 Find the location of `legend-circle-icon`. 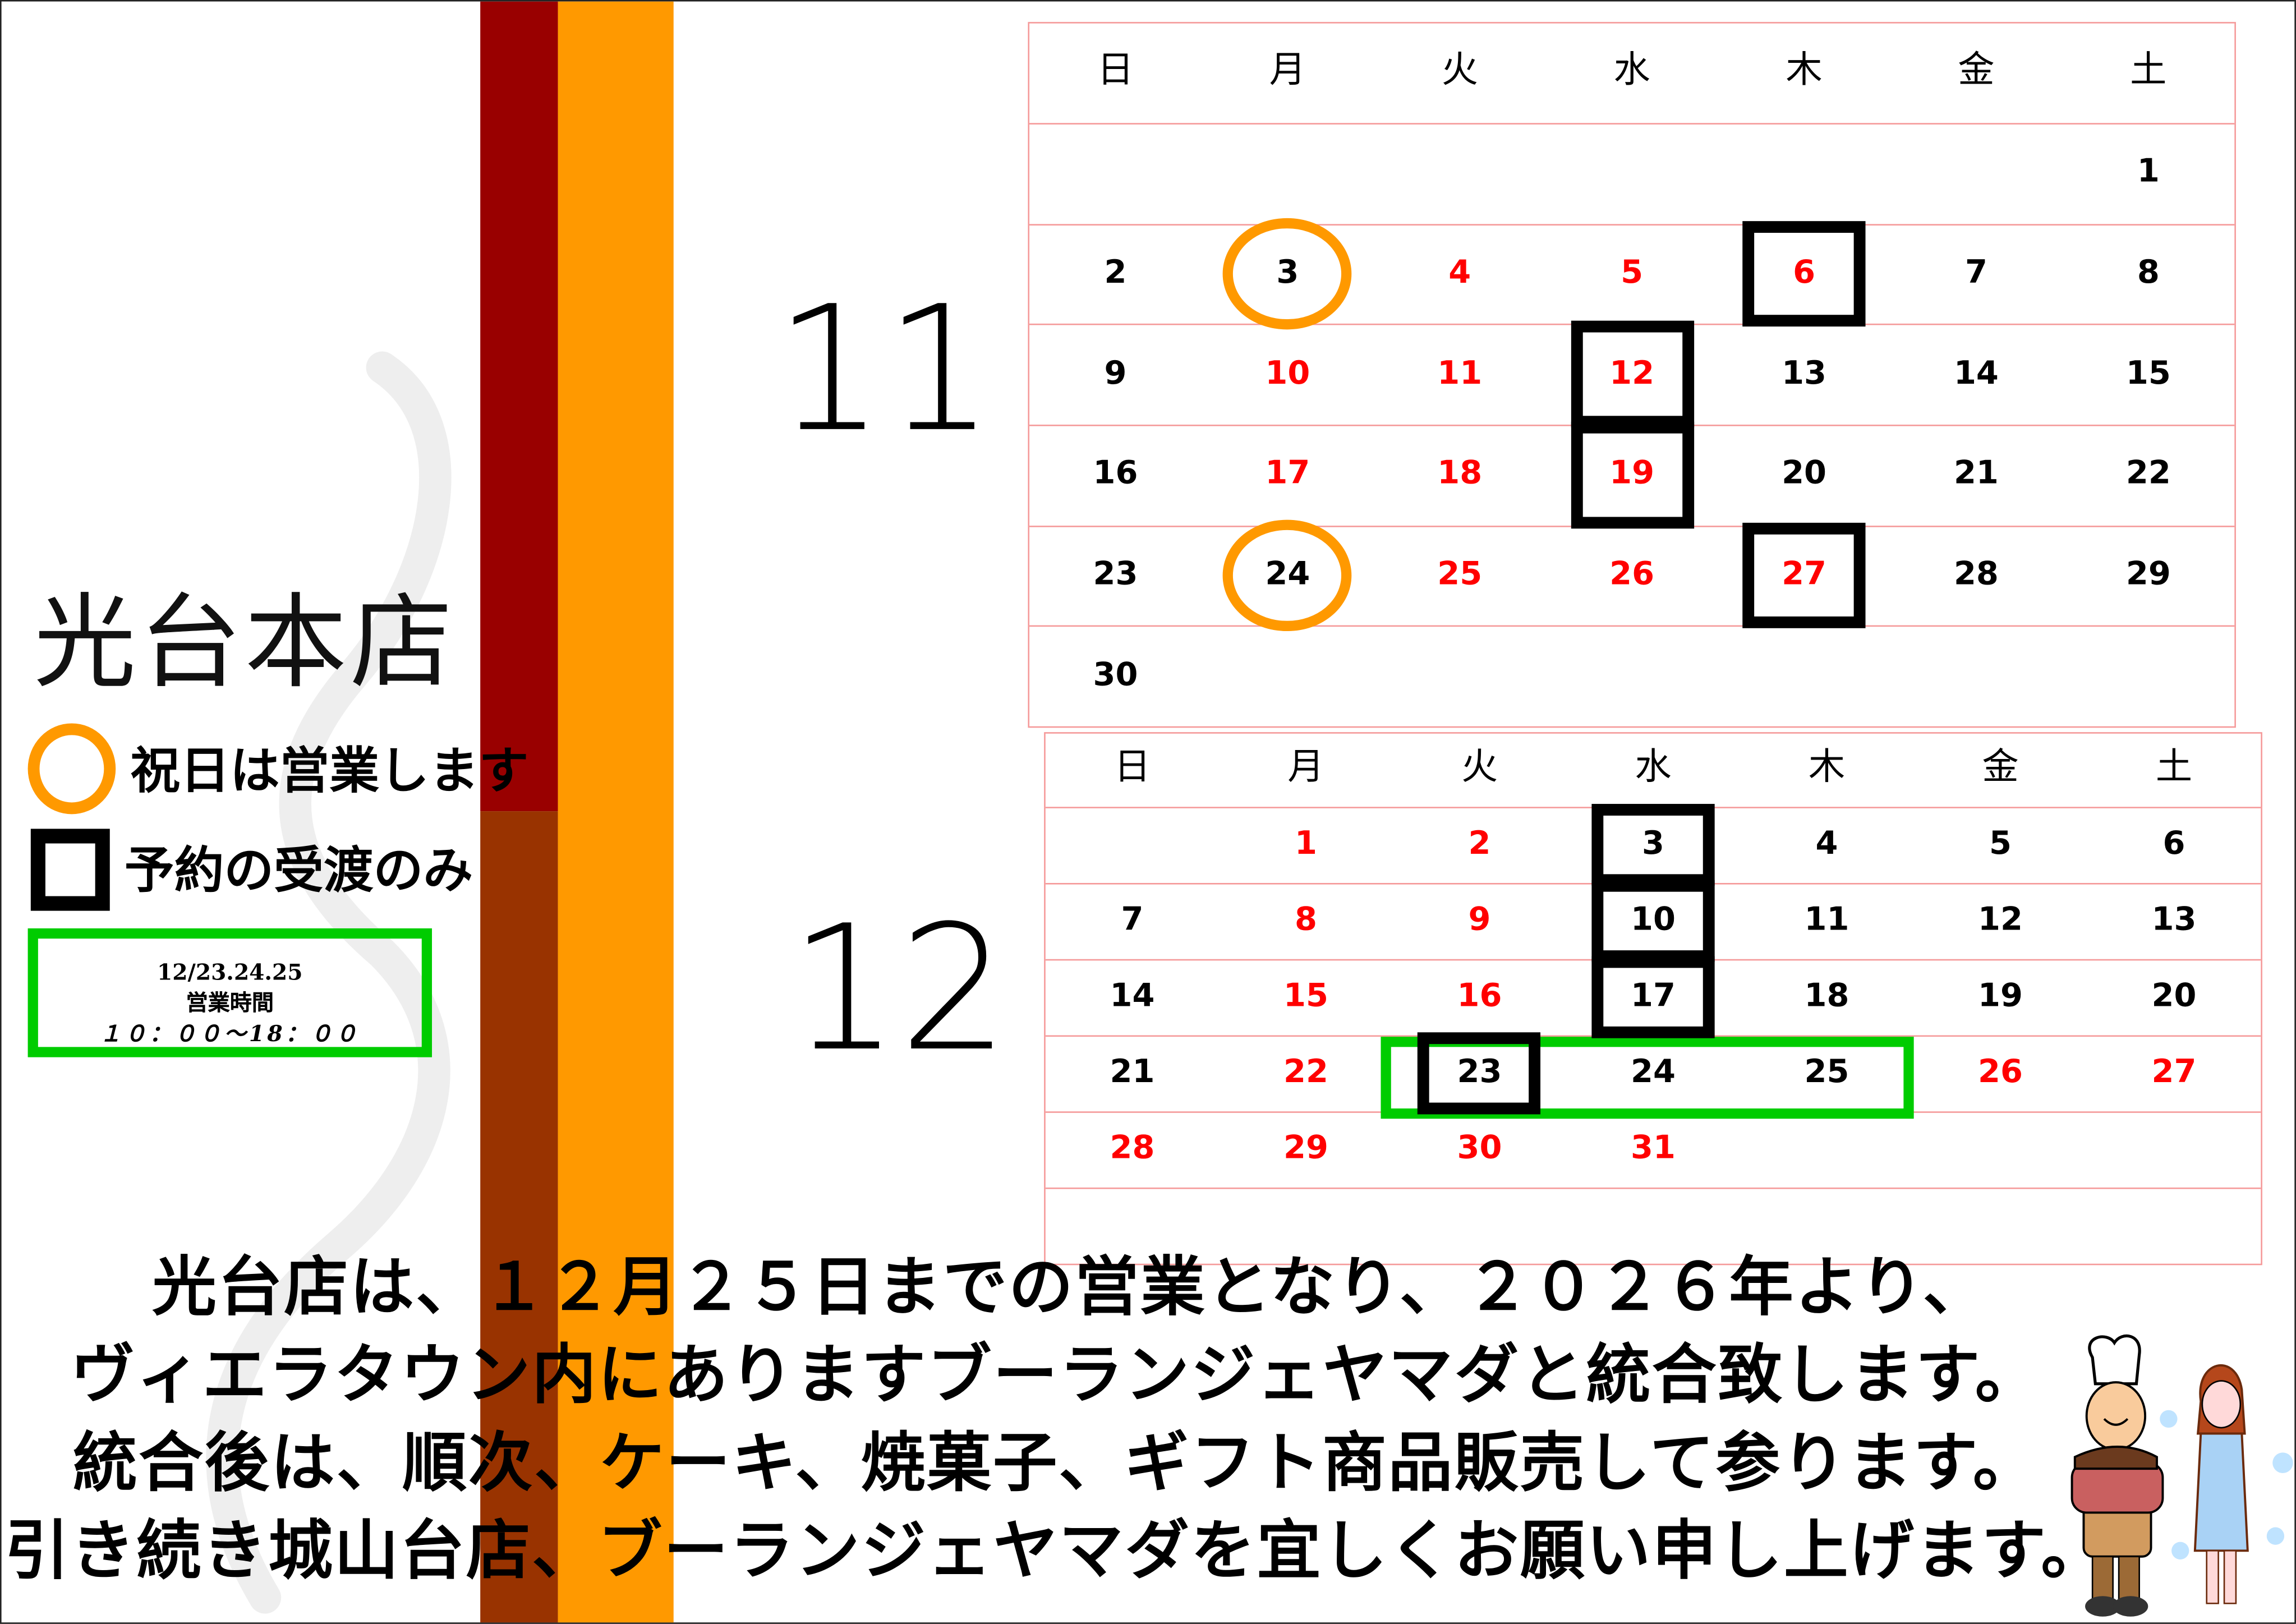

legend-circle-icon is located at coordinates (71, 769).